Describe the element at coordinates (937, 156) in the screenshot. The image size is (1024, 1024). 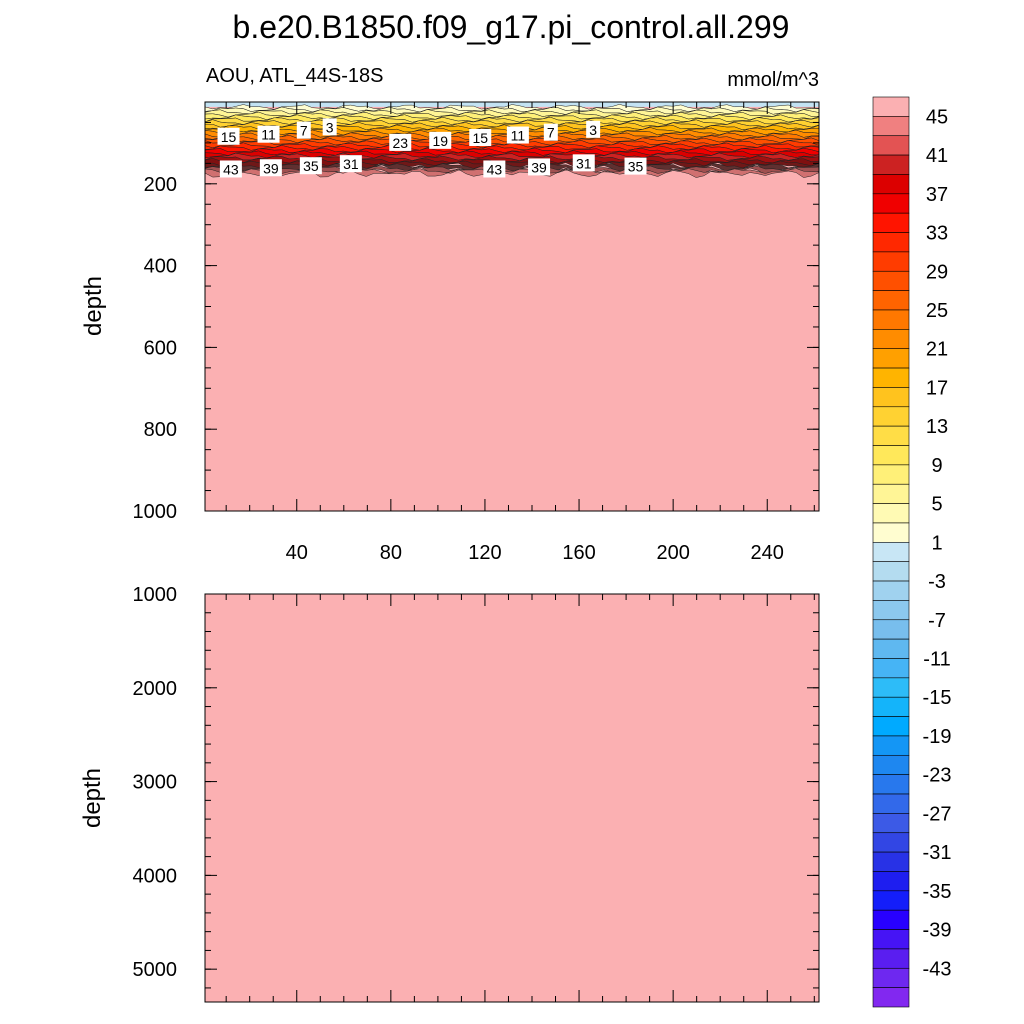
I see `colorbar-label: 41` at that location.